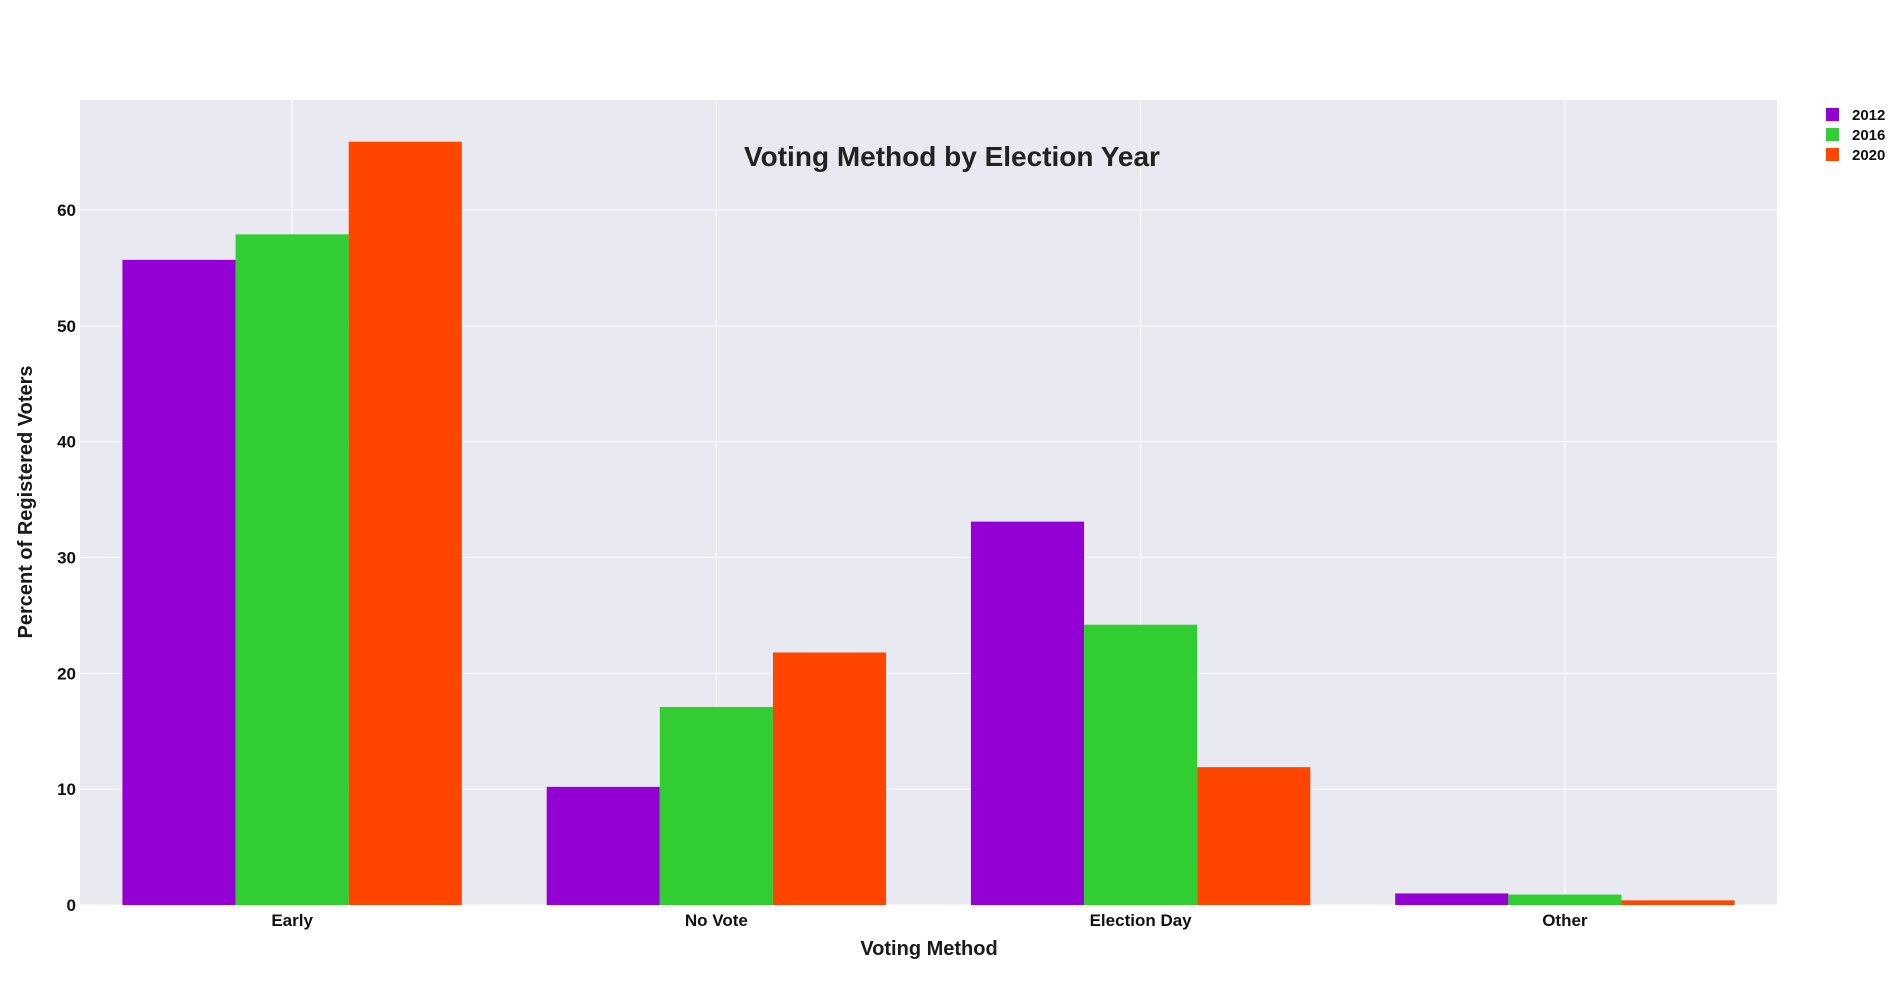 This screenshot has width=1904, height=985. I want to click on bar-2016-other, so click(1565, 899).